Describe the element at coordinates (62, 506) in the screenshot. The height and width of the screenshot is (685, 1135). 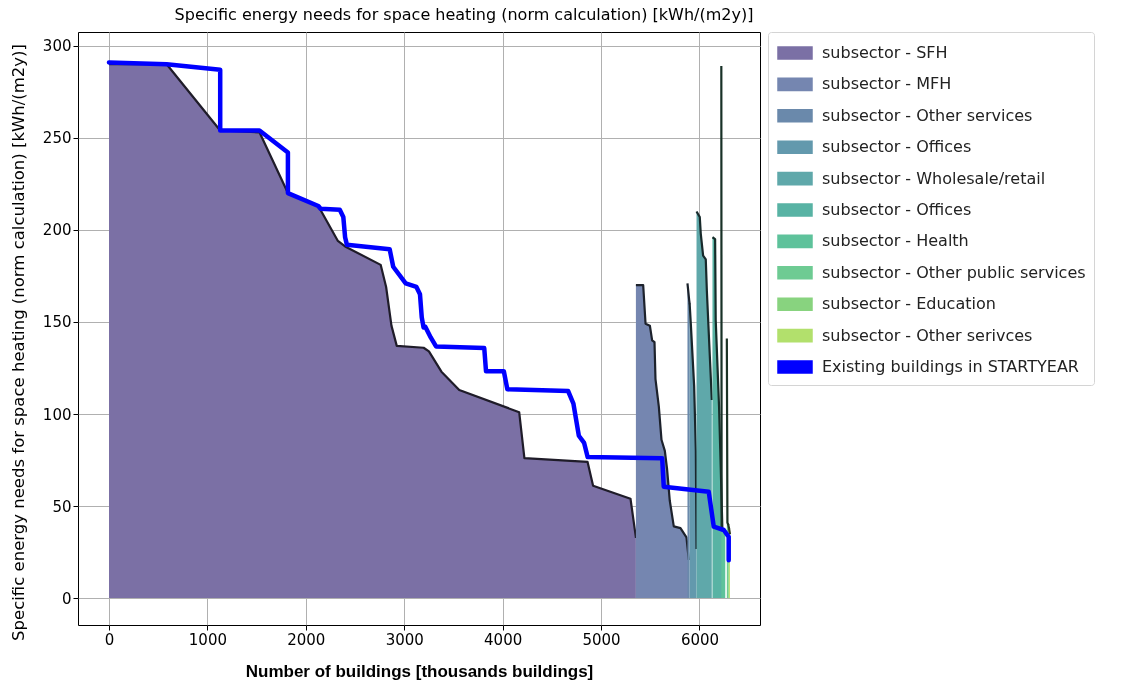
I see `y-tick-label: 50` at that location.